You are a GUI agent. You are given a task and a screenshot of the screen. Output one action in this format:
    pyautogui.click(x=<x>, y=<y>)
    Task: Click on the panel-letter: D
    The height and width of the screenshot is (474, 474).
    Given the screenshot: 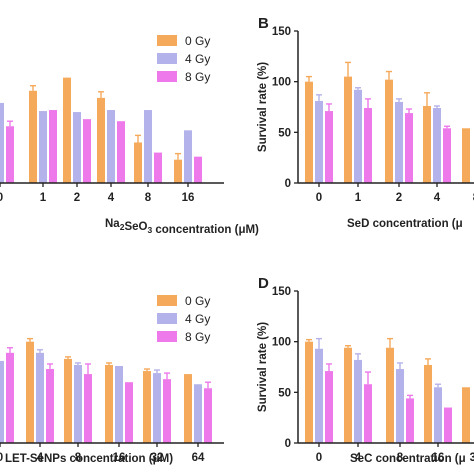 What is the action you would take?
    pyautogui.click(x=263, y=283)
    